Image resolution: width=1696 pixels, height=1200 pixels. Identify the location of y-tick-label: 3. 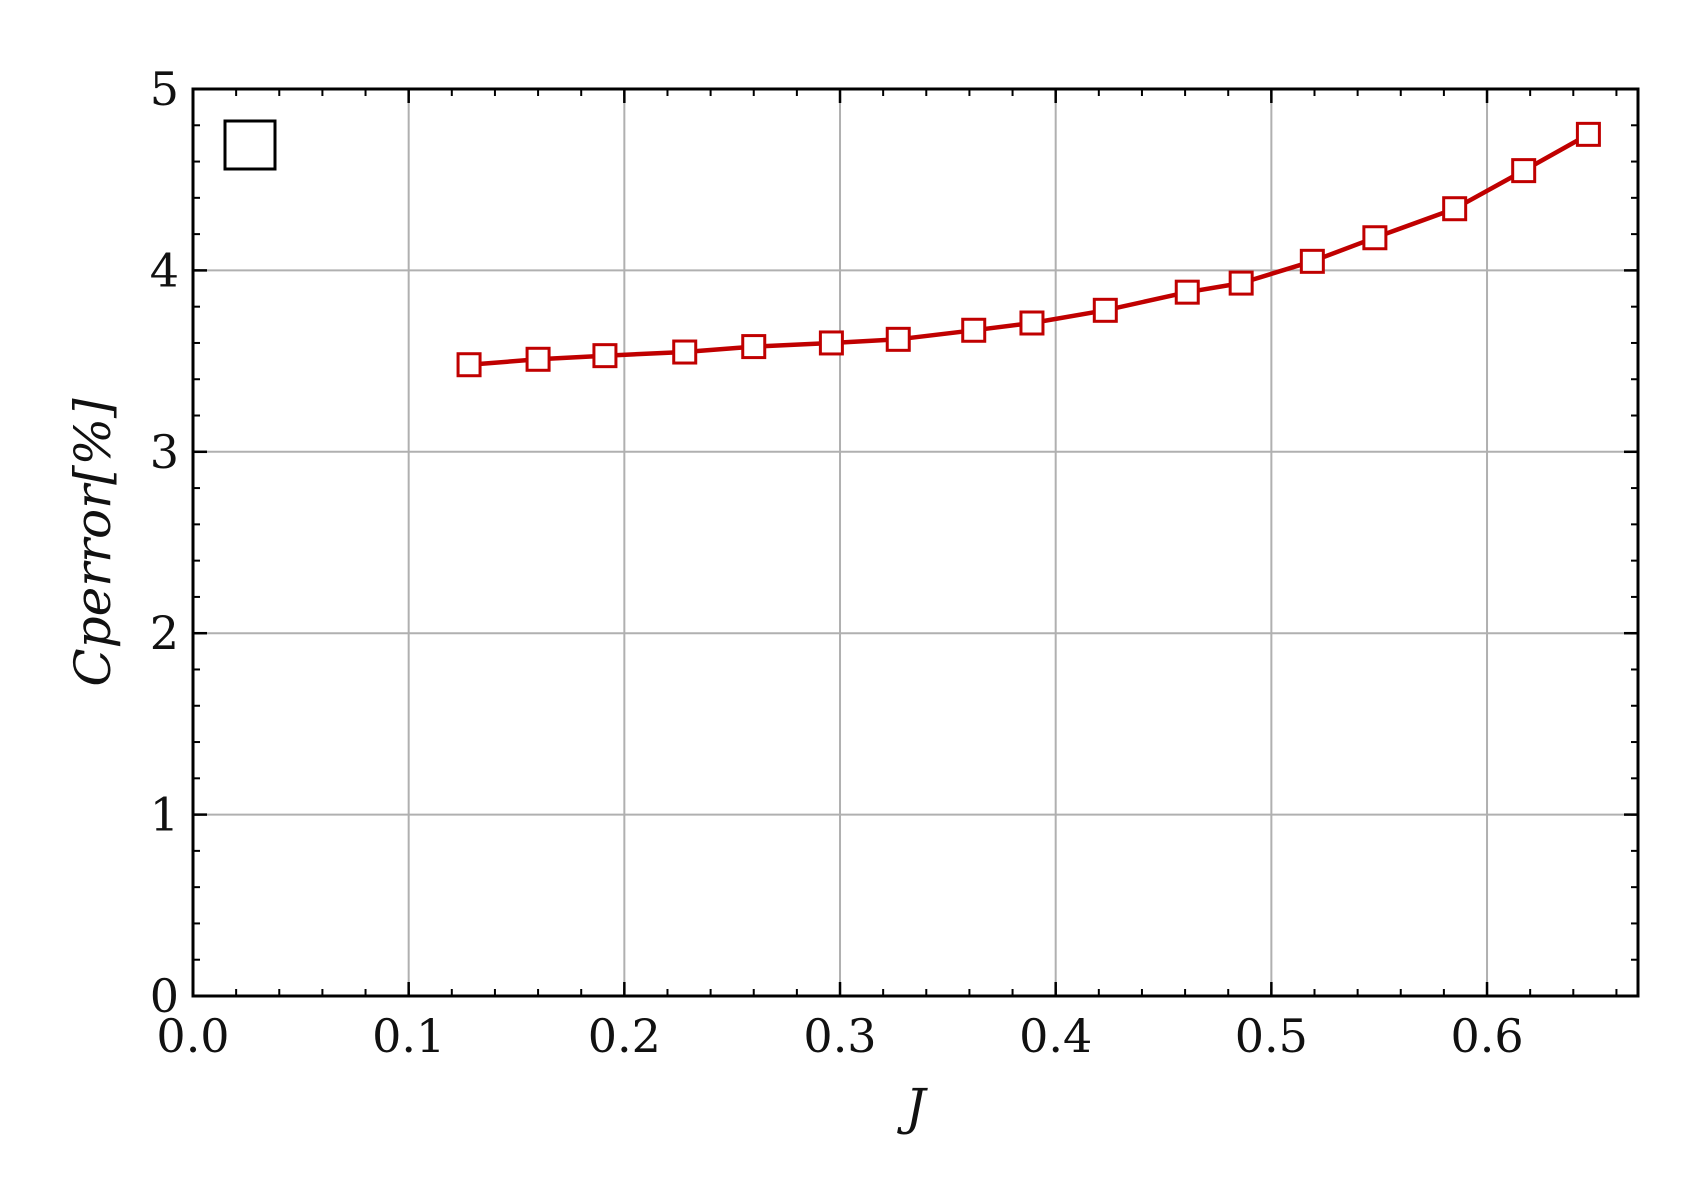
(164, 452).